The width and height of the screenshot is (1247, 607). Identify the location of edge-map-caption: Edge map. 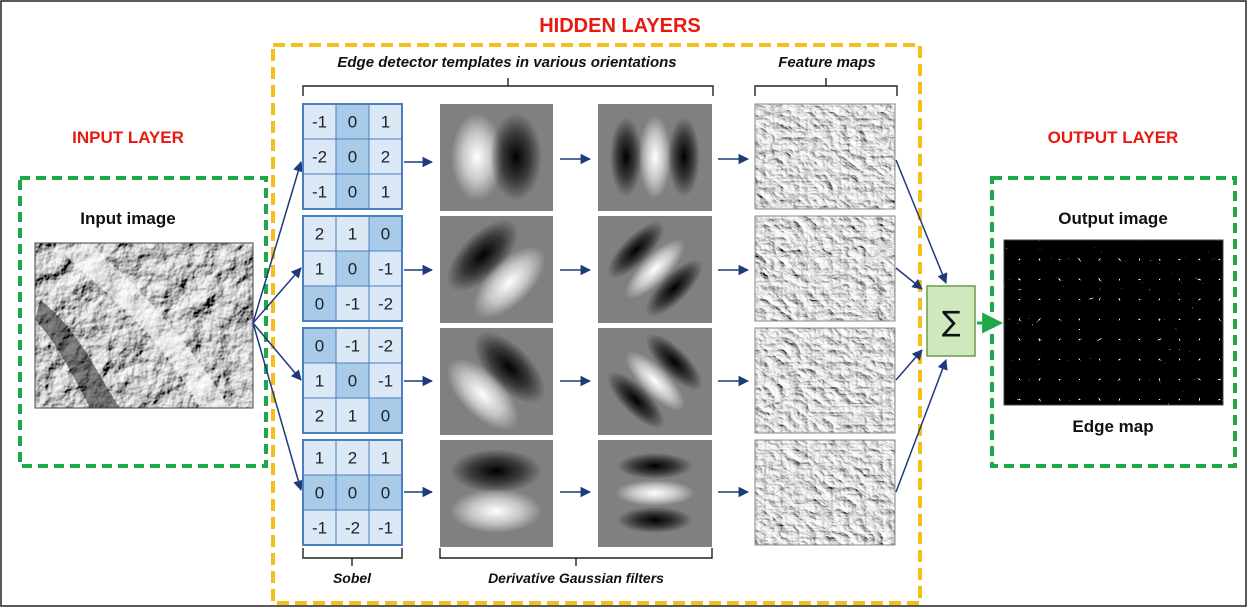
(1112, 426).